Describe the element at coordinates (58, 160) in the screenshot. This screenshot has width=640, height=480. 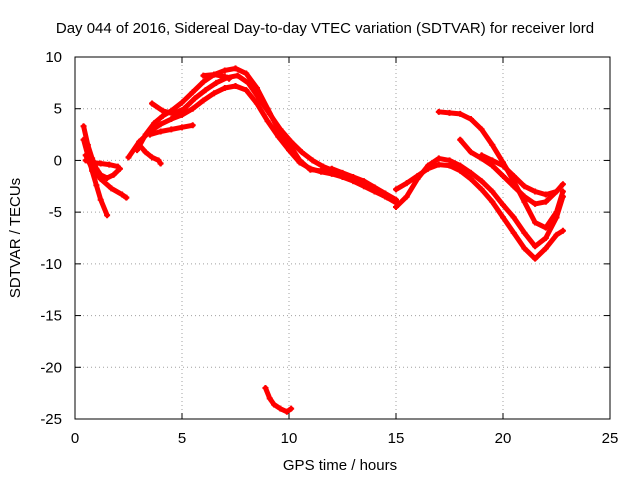
I see `y-tick-label: 0` at that location.